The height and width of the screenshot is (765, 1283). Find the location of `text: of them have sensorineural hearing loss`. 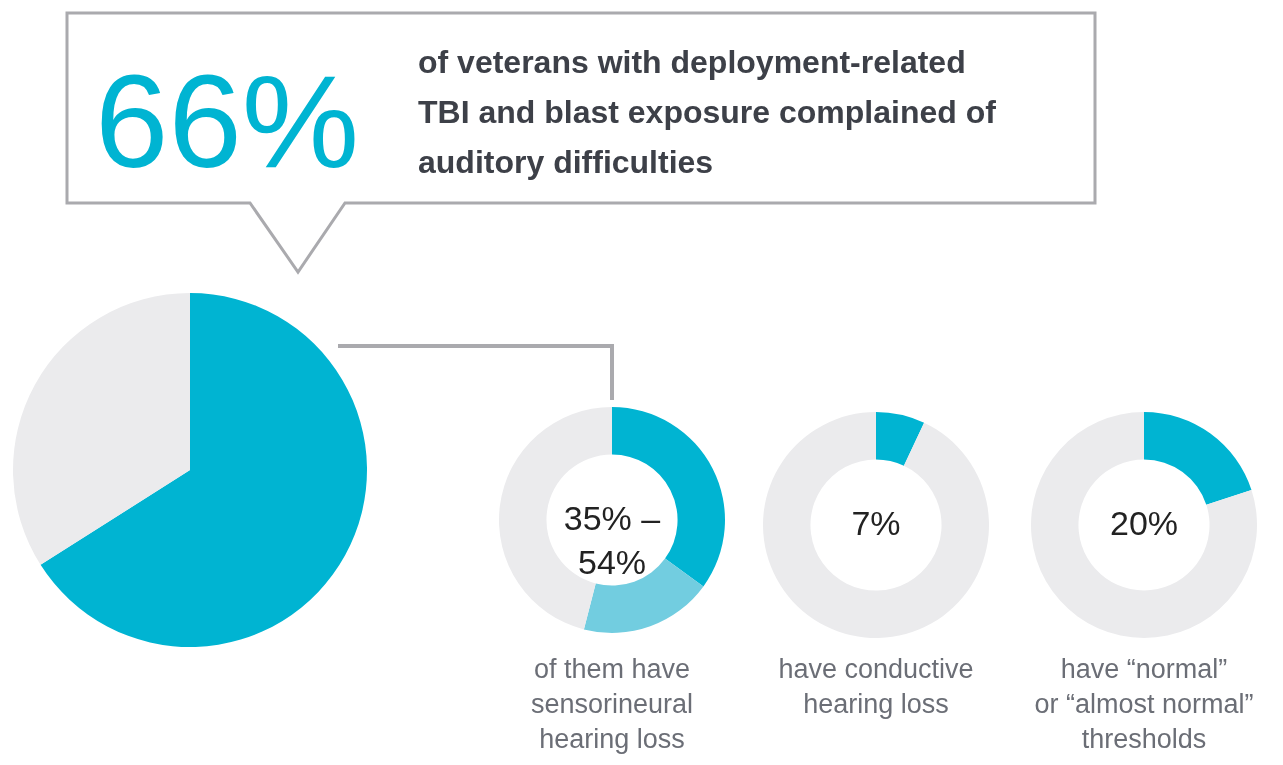

text: of them have sensorineural hearing loss is located at coordinates (612, 704).